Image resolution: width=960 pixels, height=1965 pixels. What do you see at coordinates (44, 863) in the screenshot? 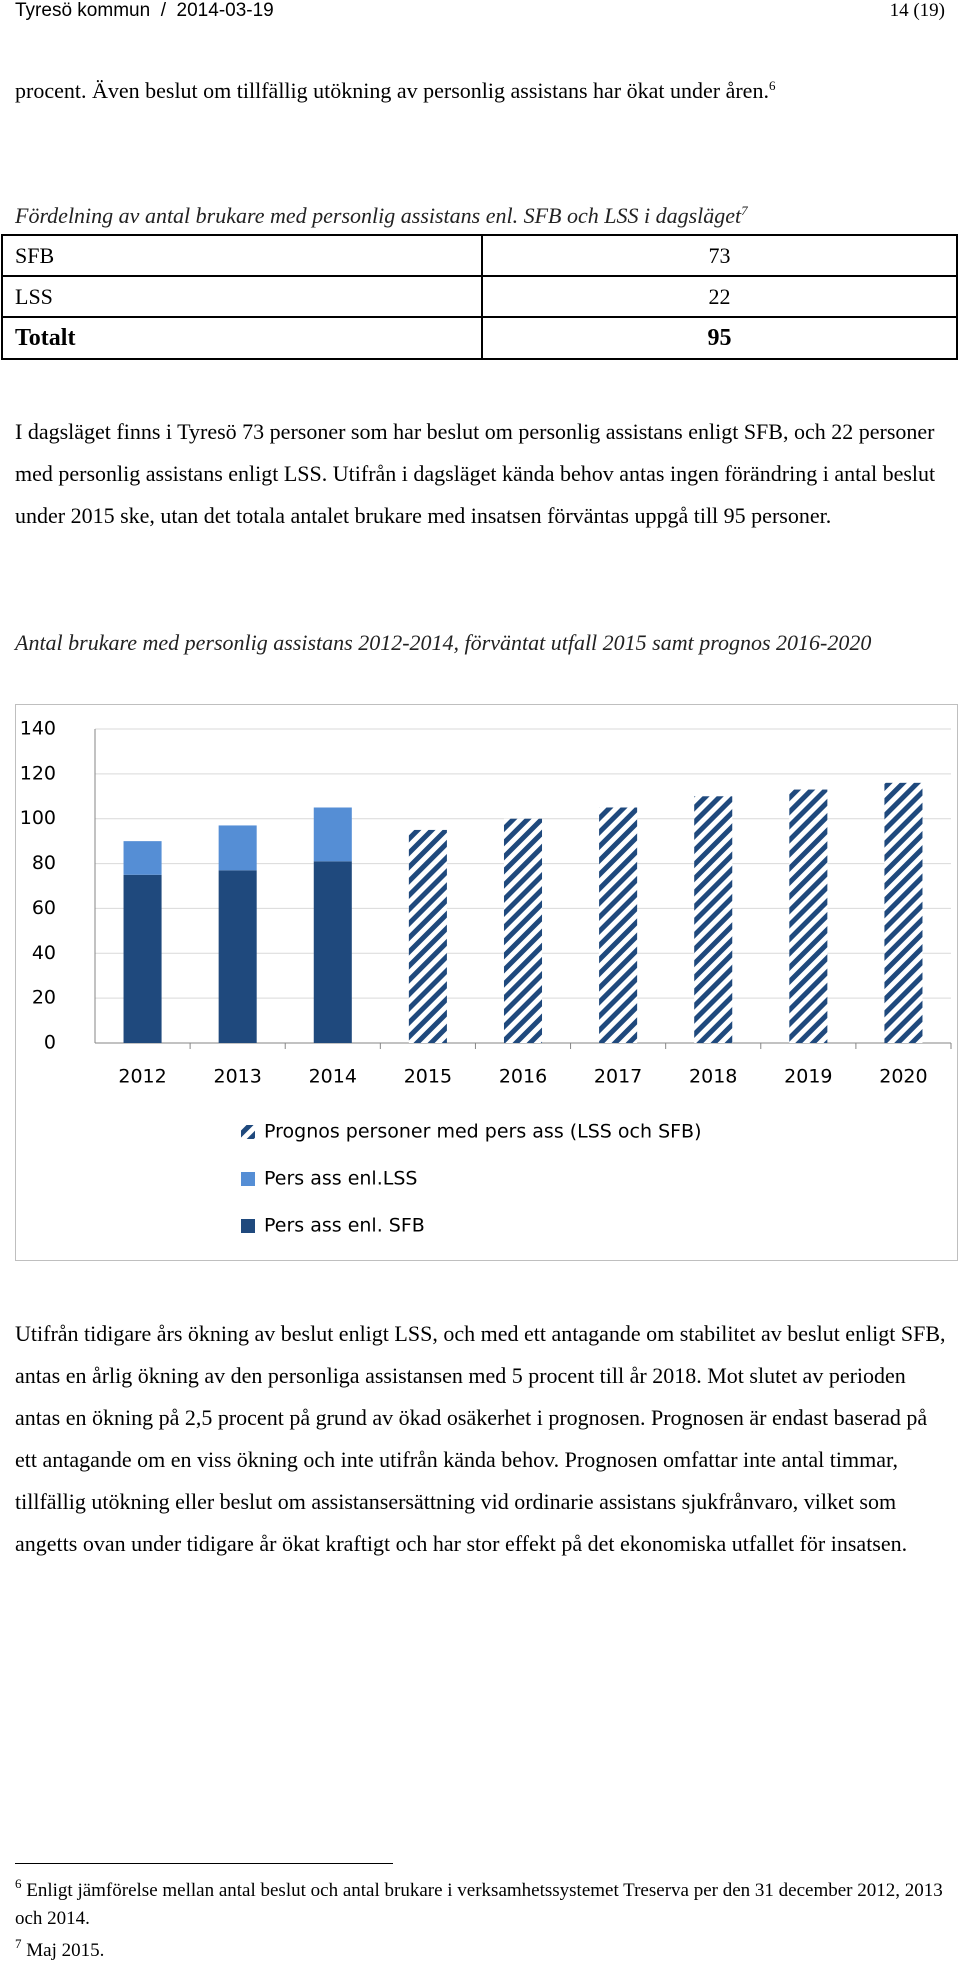
I see `y-tick-label: 80` at bounding box center [44, 863].